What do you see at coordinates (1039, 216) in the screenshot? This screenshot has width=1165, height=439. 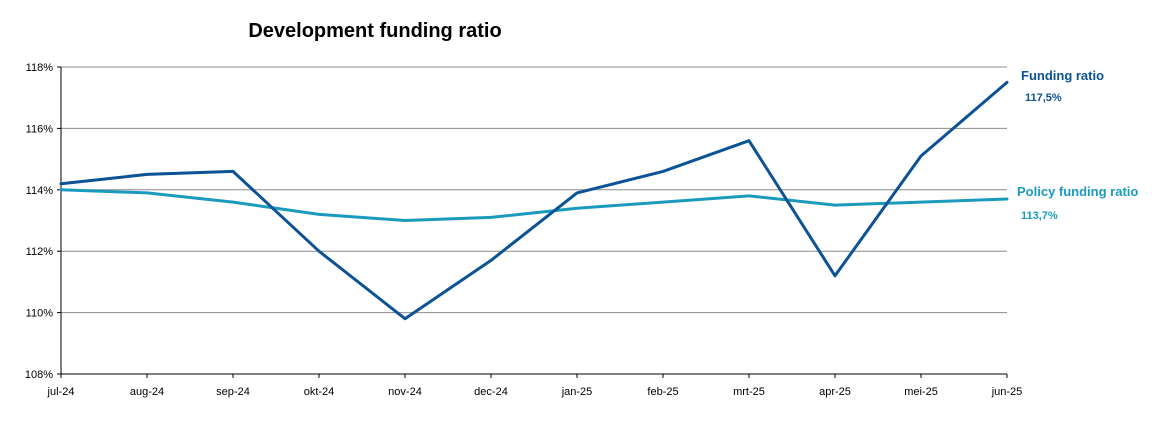 I see `legend-value-series-1: 113,7%` at bounding box center [1039, 216].